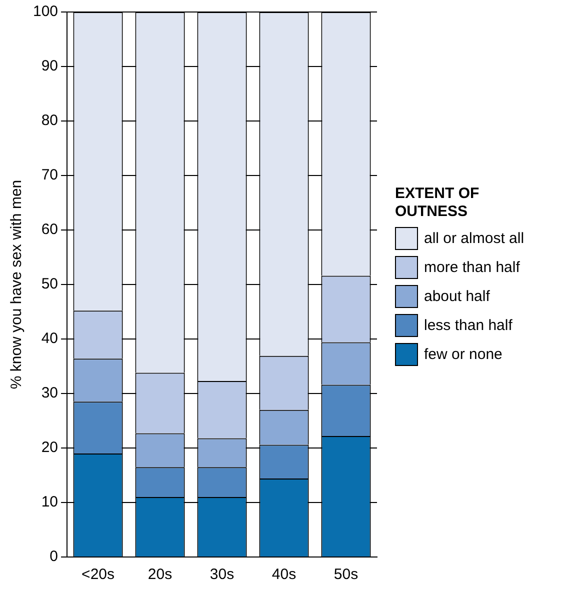 This screenshot has height=597, width=565. What do you see at coordinates (49, 393) in the screenshot?
I see `y-tick-label: 30` at bounding box center [49, 393].